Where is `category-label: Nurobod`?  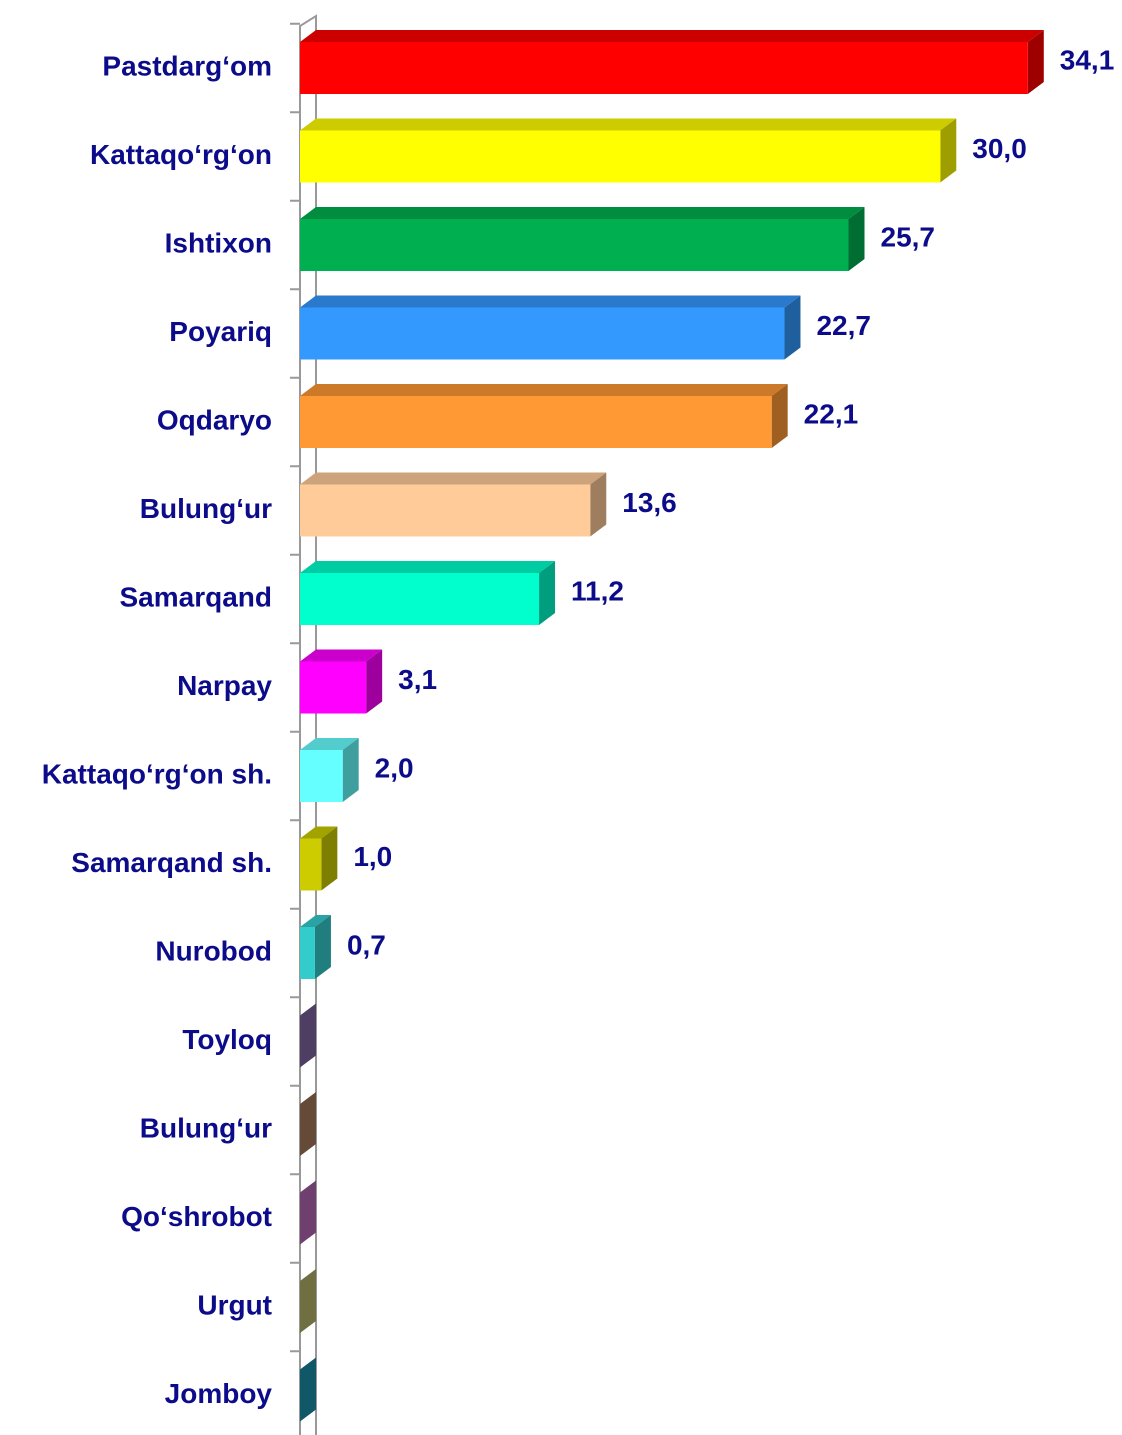
category-label: Nurobod is located at coordinates (213, 950).